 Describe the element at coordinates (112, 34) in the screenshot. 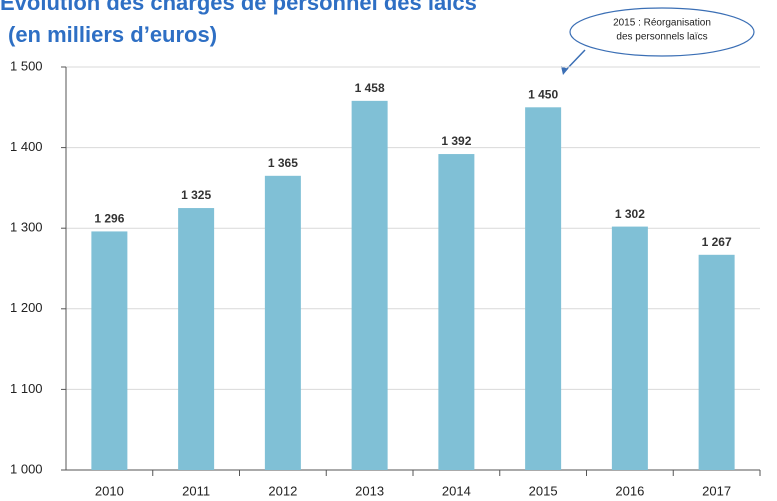

I see `chart-subtitle: (en milliers d’euros)` at that location.